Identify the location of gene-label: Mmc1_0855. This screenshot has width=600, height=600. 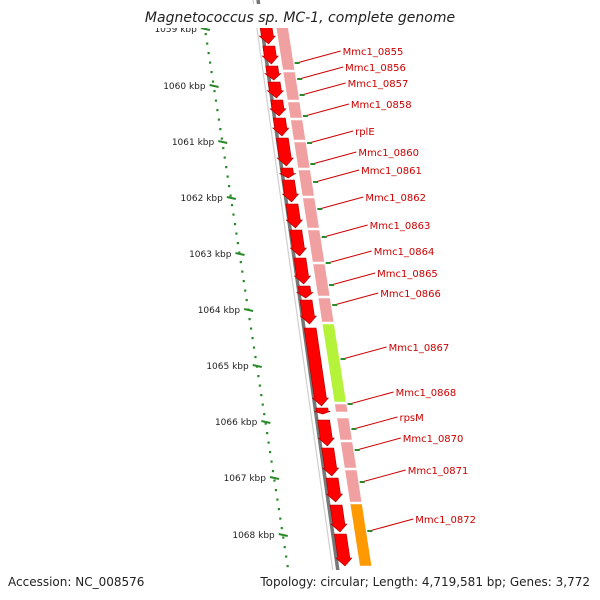
(373, 52).